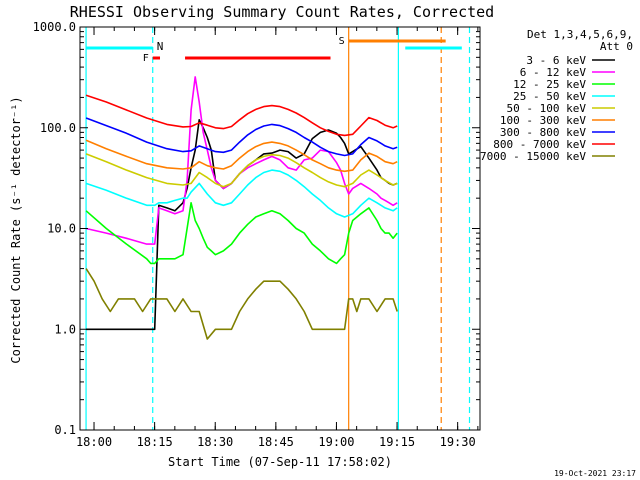 The width and height of the screenshot is (640, 480). Describe the element at coordinates (160, 46) in the screenshot. I see `attenuator-label: N` at that location.